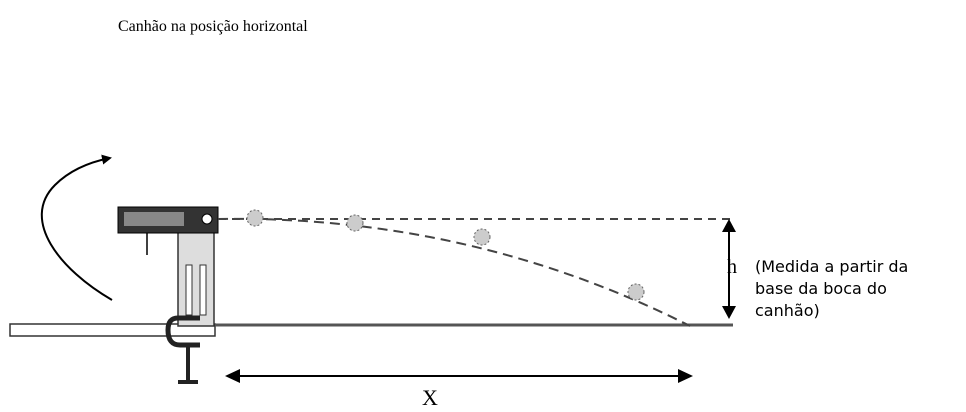  Describe the element at coordinates (76, 227) in the screenshot. I see `rotation-arrow` at that location.